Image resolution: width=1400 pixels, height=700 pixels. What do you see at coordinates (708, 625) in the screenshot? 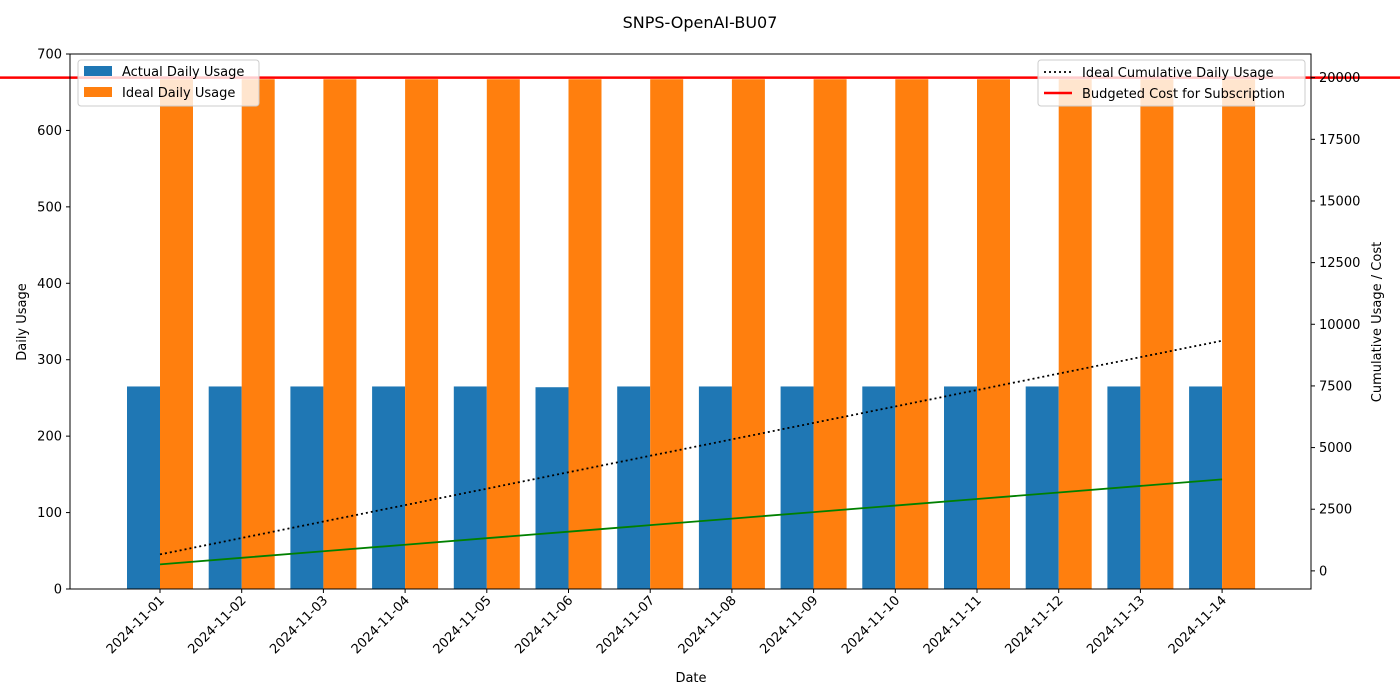
I see `x-tick-label: 2024-11-08` at bounding box center [708, 625].